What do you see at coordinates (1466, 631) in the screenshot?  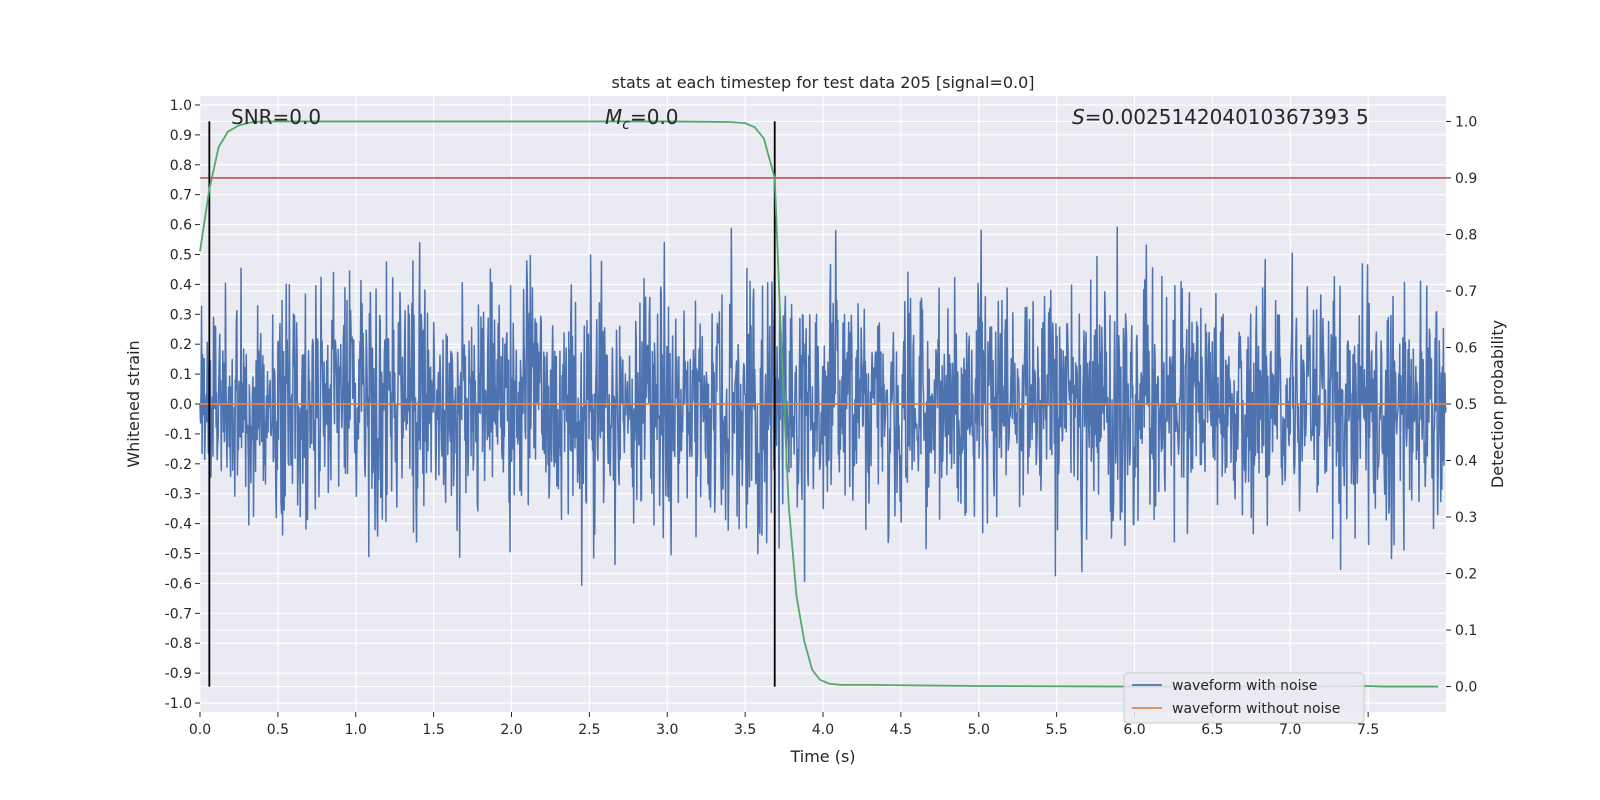 I see `y2-tick-label: 0.1` at bounding box center [1466, 631].